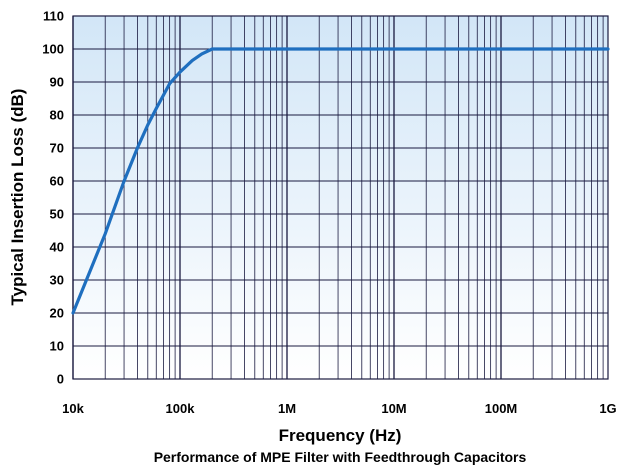 Image resolution: width=617 pixels, height=469 pixels. Describe the element at coordinates (60, 379) in the screenshot. I see `y-tick-label: 0` at that location.